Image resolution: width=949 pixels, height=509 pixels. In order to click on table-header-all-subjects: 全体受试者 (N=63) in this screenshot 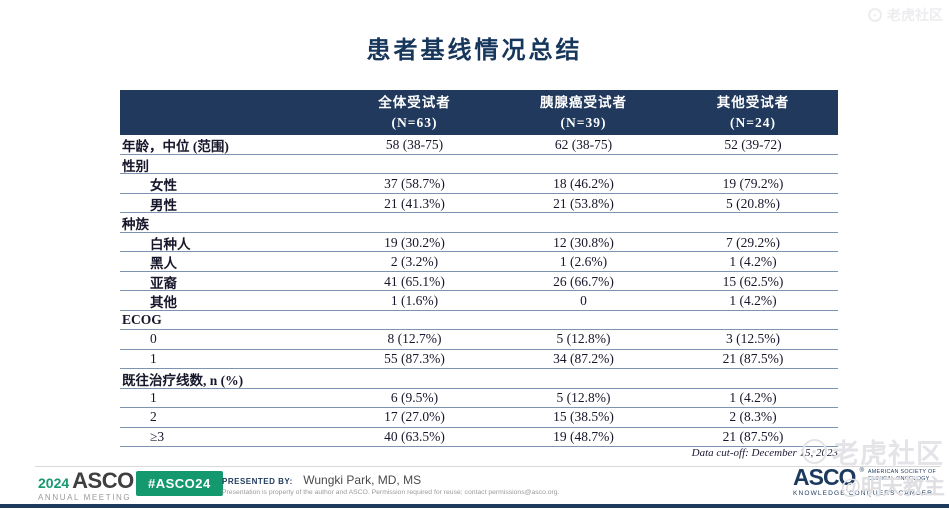, I will do `click(414, 112)`.